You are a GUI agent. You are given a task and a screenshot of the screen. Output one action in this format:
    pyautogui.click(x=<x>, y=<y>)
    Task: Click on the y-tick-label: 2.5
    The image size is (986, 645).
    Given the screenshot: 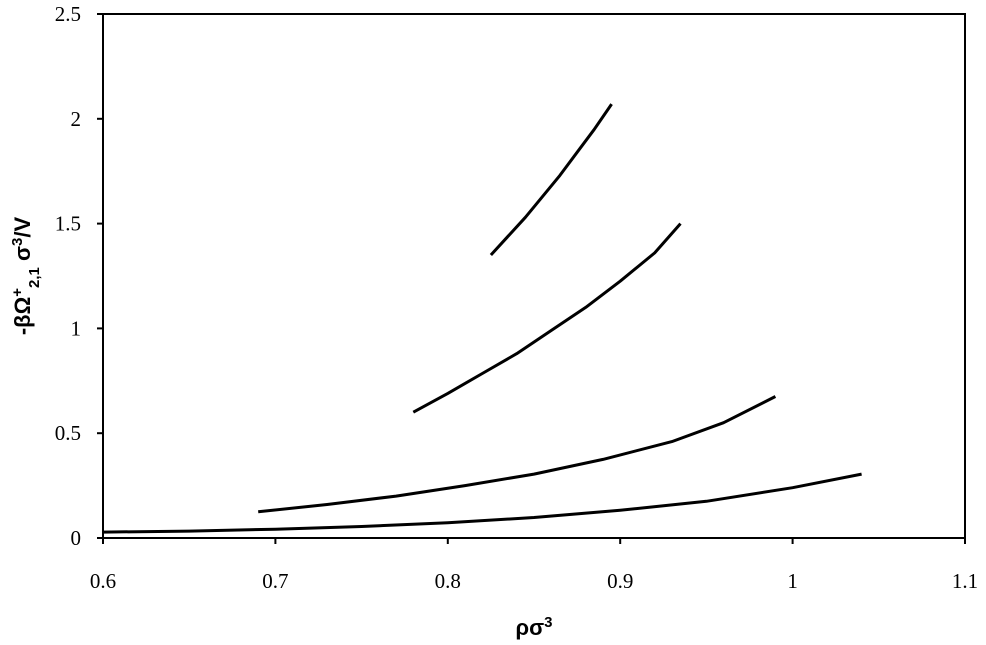 What is the action you would take?
    pyautogui.click(x=68, y=14)
    